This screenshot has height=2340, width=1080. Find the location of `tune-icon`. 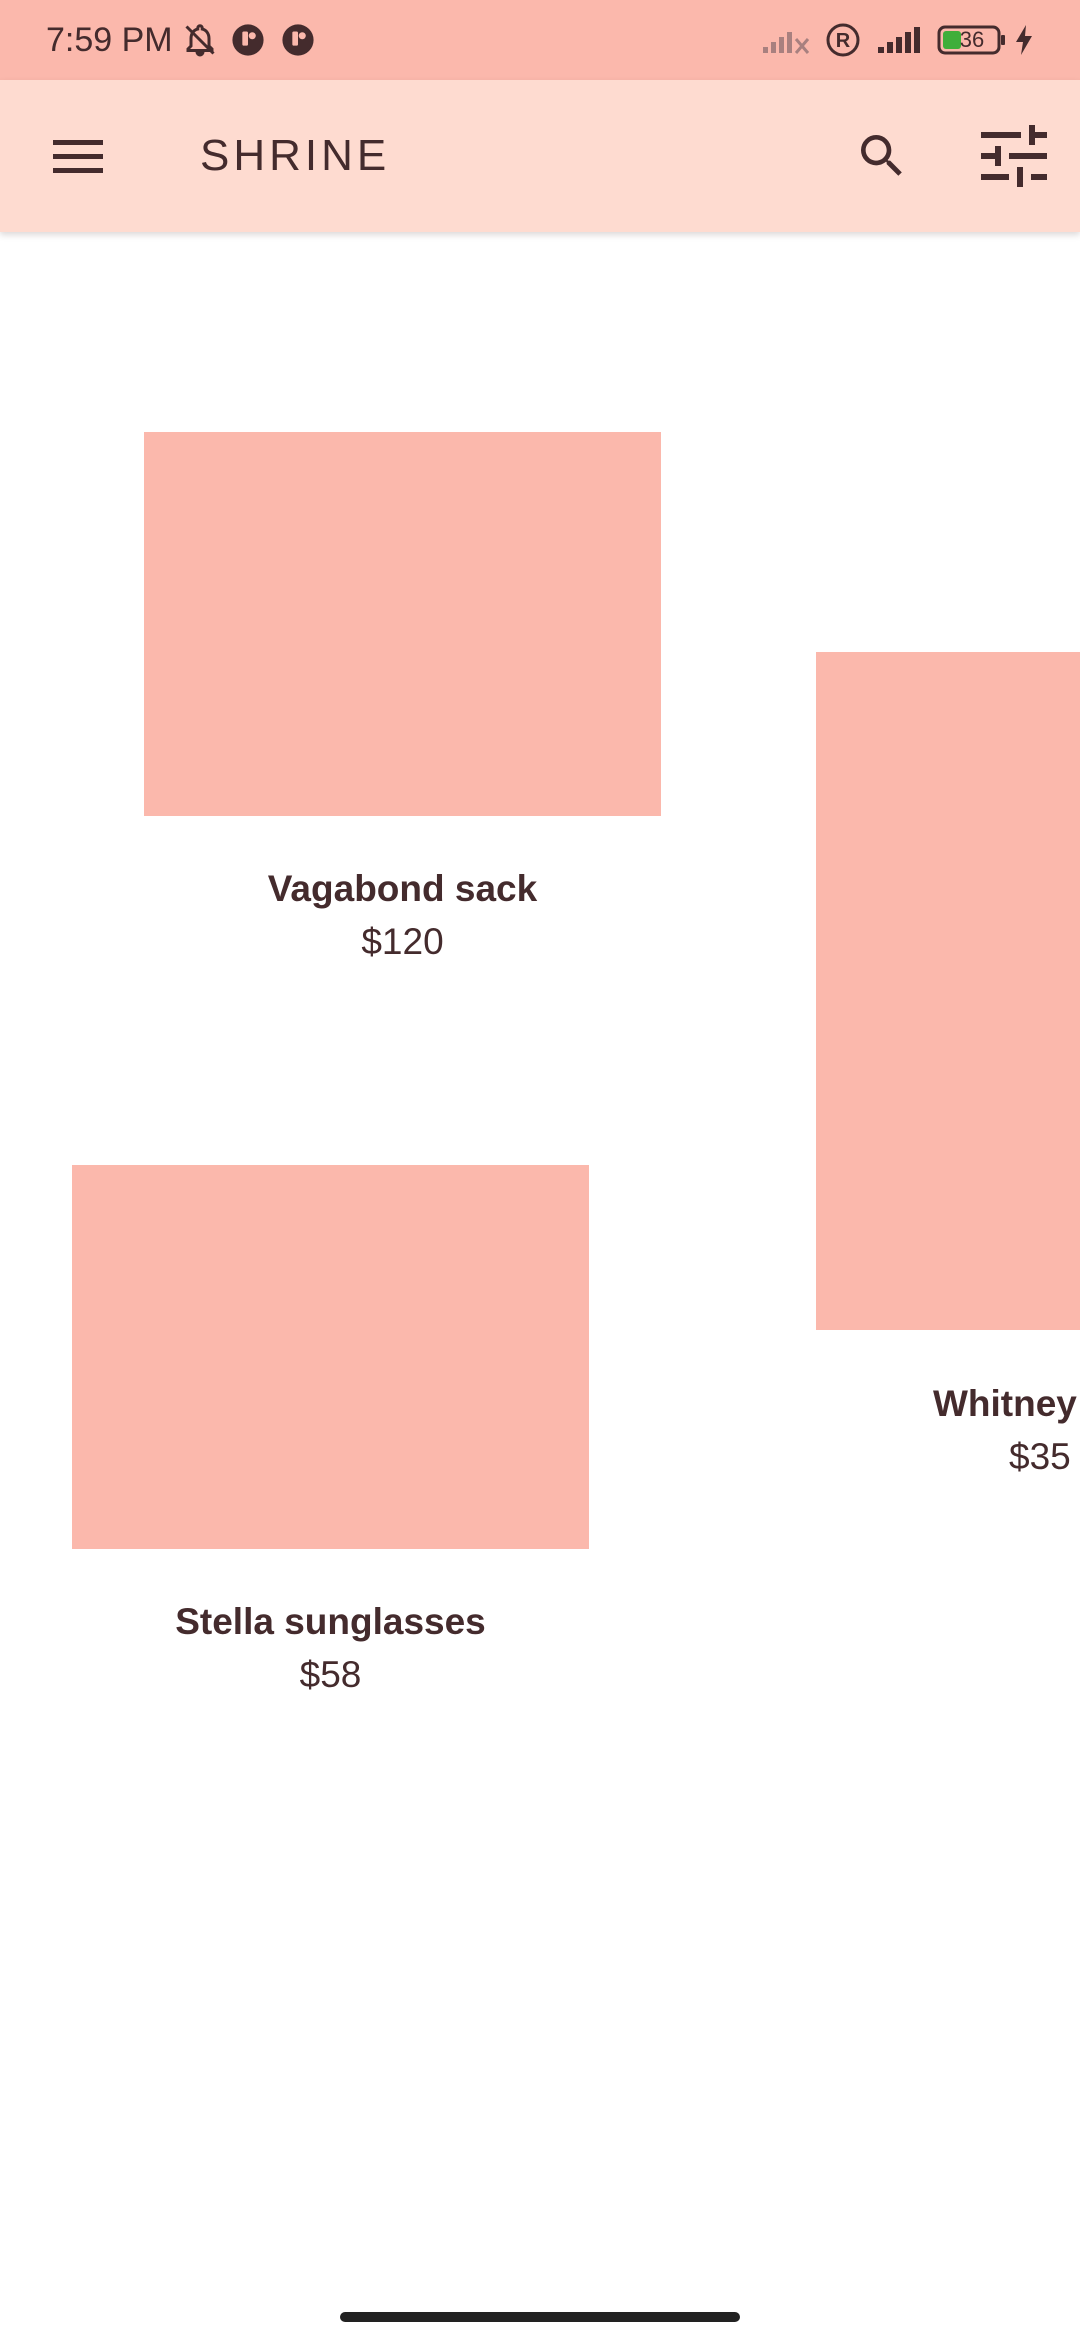

tune-icon is located at coordinates (1014, 156).